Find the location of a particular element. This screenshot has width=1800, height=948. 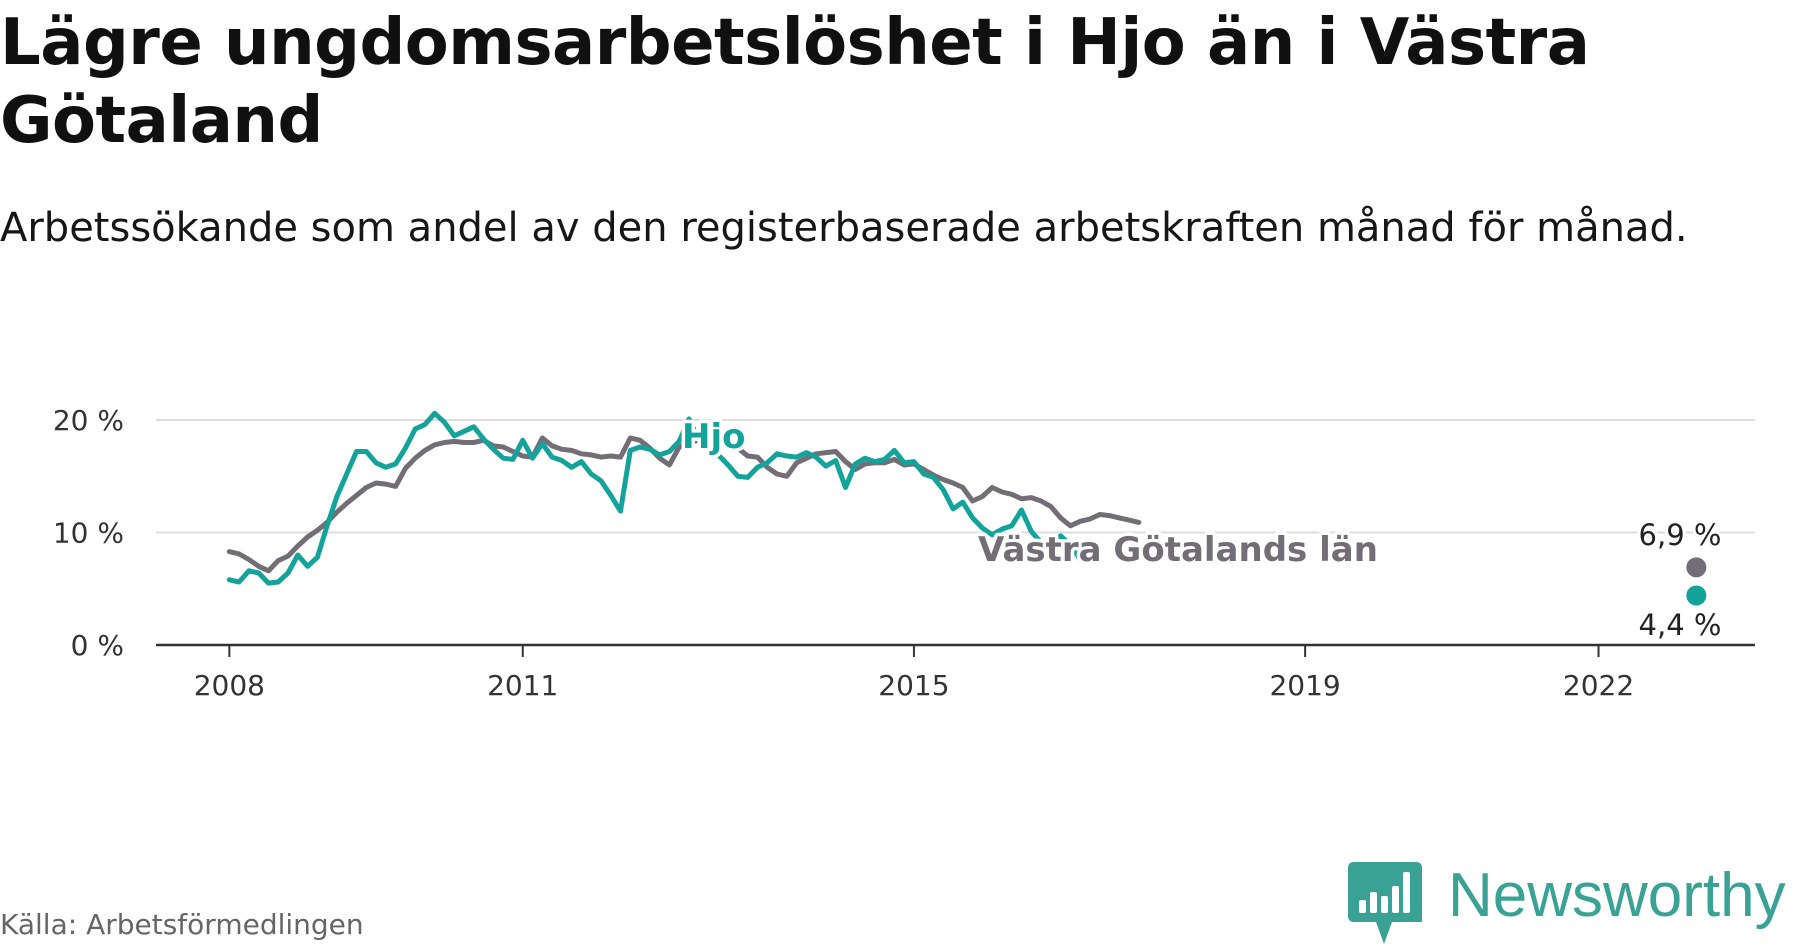

end-point-vastra-gotaland is located at coordinates (1696, 567).